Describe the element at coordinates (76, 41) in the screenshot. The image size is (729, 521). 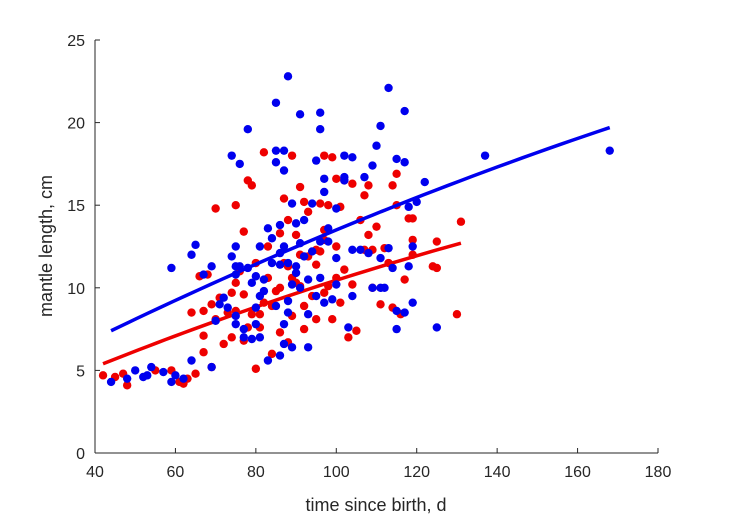
I see `y-tick-label: 25` at that location.